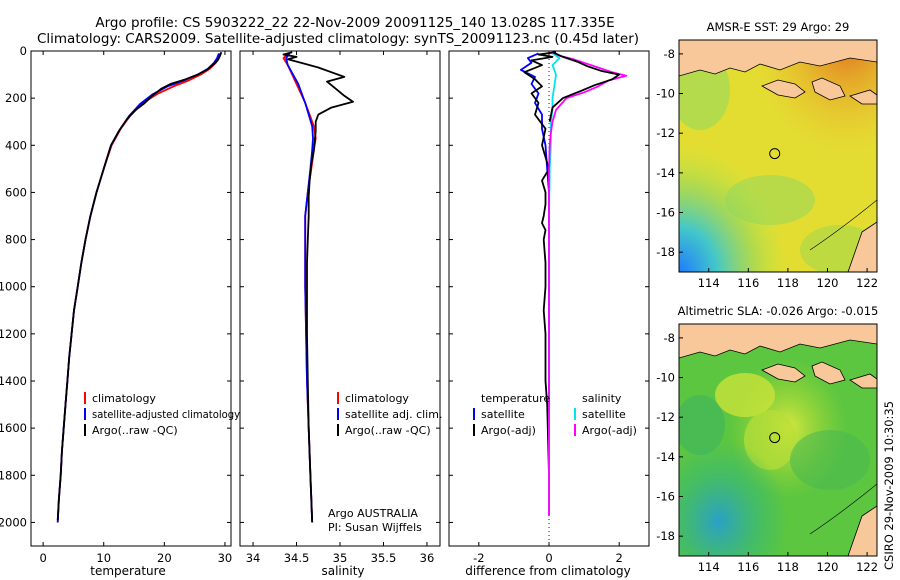 The width and height of the screenshot is (900, 580). What do you see at coordinates (225, 558) in the screenshot?
I see `x-tick-label: 30` at bounding box center [225, 558].